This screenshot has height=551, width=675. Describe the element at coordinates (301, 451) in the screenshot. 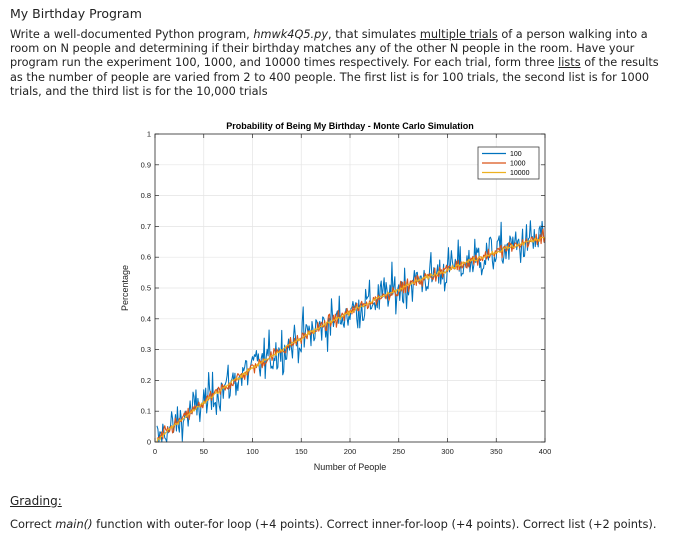

I see `x-tick-label: 150` at that location.